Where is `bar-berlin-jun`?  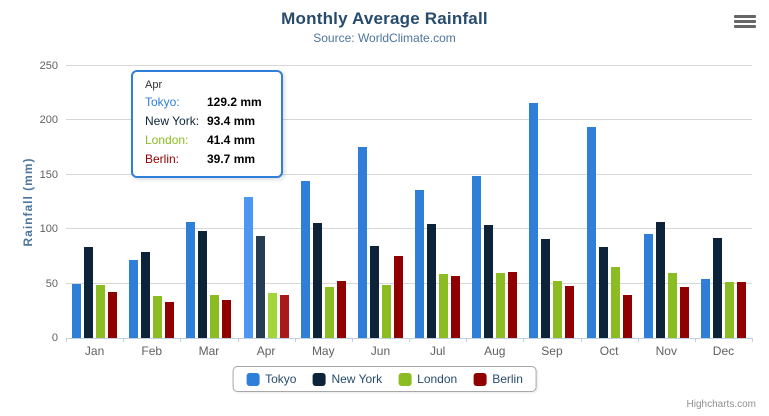
bar-berlin-jun is located at coordinates (398, 296).